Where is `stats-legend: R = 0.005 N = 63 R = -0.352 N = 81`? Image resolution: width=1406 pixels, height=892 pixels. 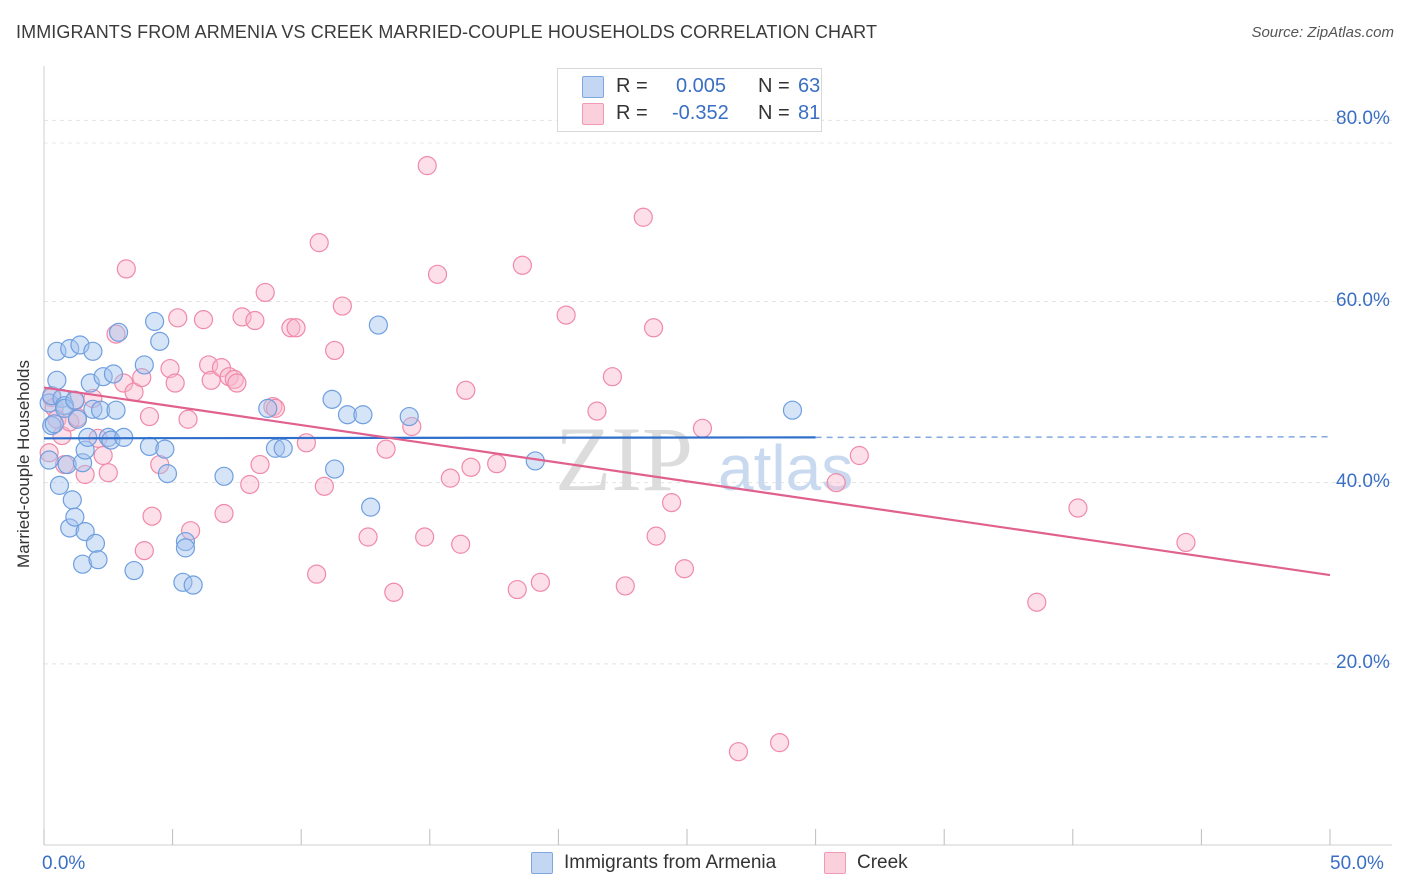
stats-legend: R = 0.005 N = 63 R = -0.352 N = 81 is located at coordinates (689, 100).